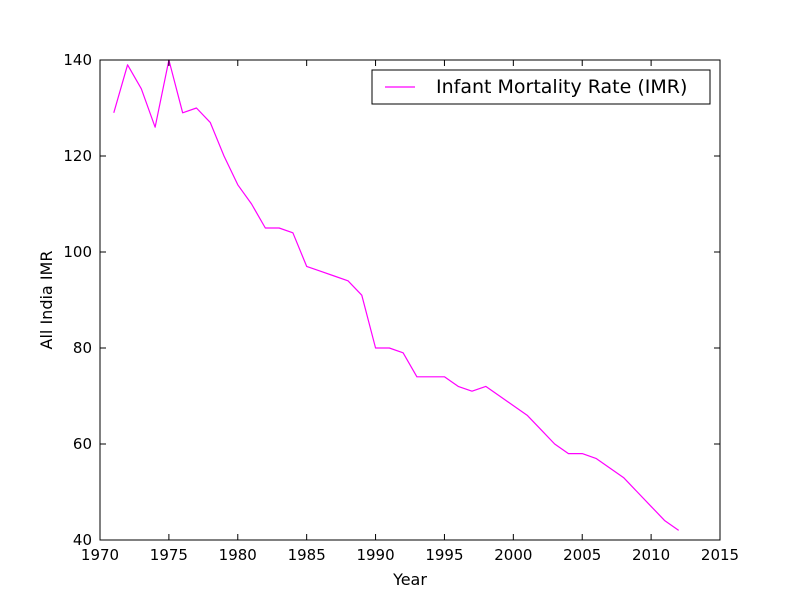 The height and width of the screenshot is (600, 800). I want to click on y-tick-label: 80, so click(82, 348).